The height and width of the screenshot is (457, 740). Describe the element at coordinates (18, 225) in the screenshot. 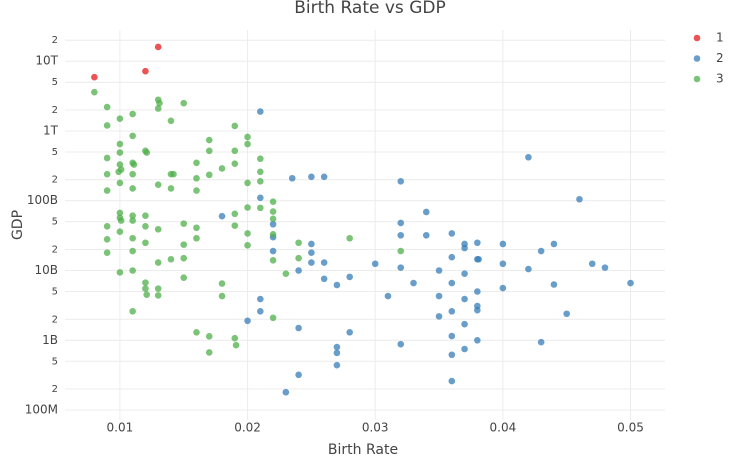

I see `y-axis-label: GDP` at that location.